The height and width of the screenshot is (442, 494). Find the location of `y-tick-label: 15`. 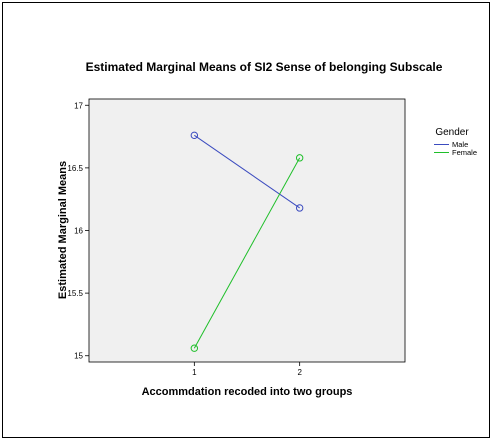

y-tick-label: 15 is located at coordinates (78, 356).